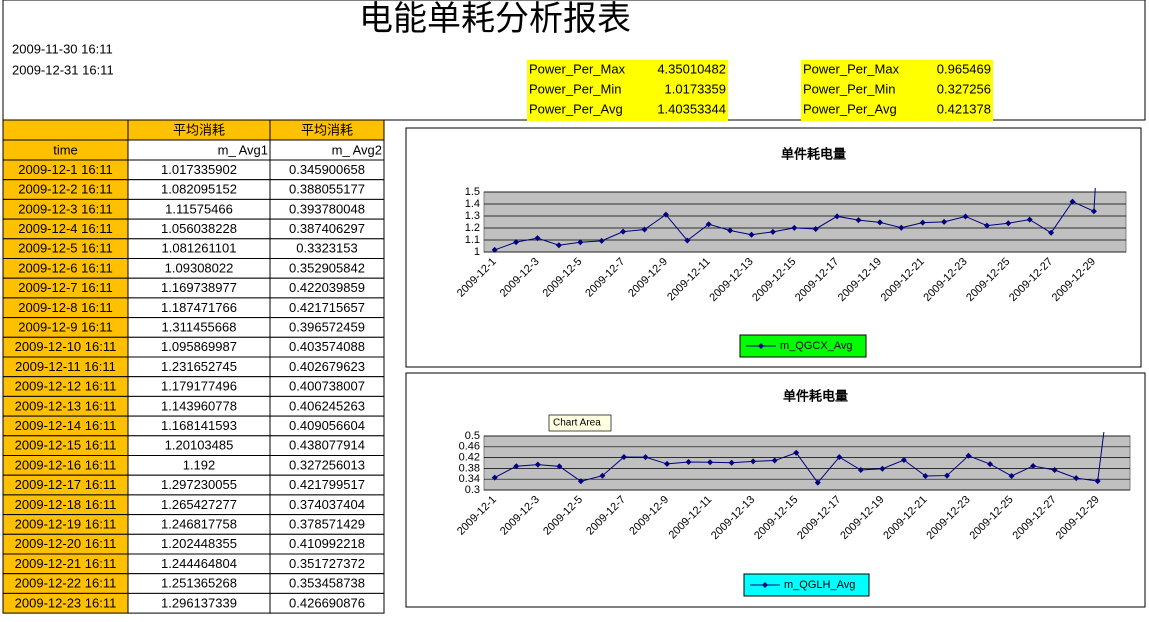 Image resolution: width=1149 pixels, height=622 pixels. Describe the element at coordinates (691, 108) in the screenshot. I see `stat-value: 1.40353344` at that location.